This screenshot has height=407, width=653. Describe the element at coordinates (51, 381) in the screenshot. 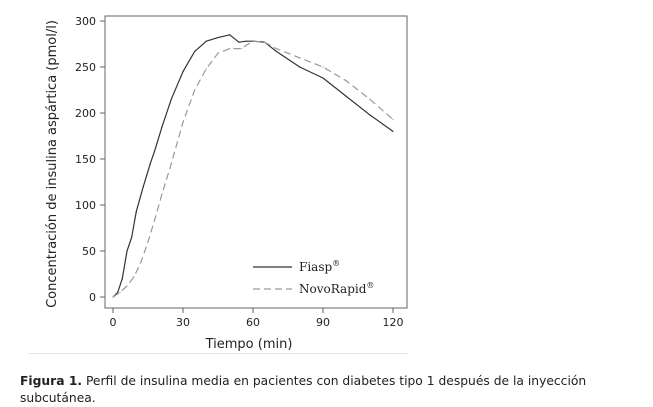

I see `caption-label: Figura 1.` at that location.